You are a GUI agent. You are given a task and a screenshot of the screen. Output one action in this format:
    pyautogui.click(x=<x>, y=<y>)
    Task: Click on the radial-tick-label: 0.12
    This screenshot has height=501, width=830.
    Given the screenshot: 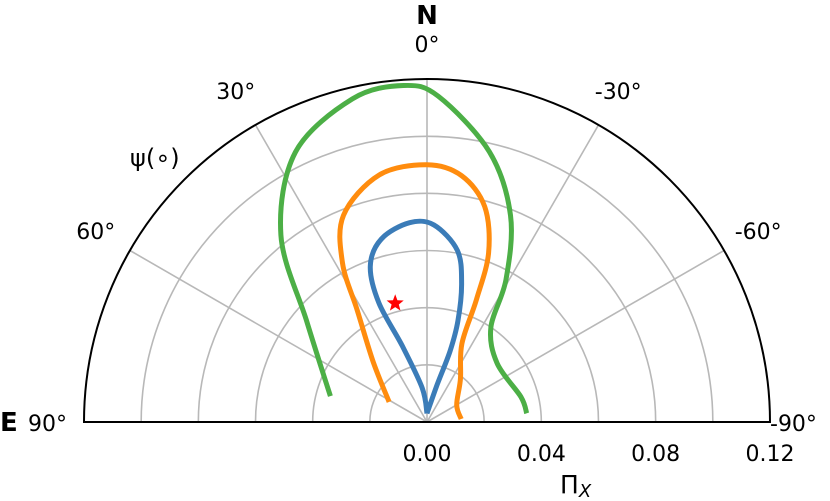 What is the action you would take?
    pyautogui.click(x=770, y=454)
    